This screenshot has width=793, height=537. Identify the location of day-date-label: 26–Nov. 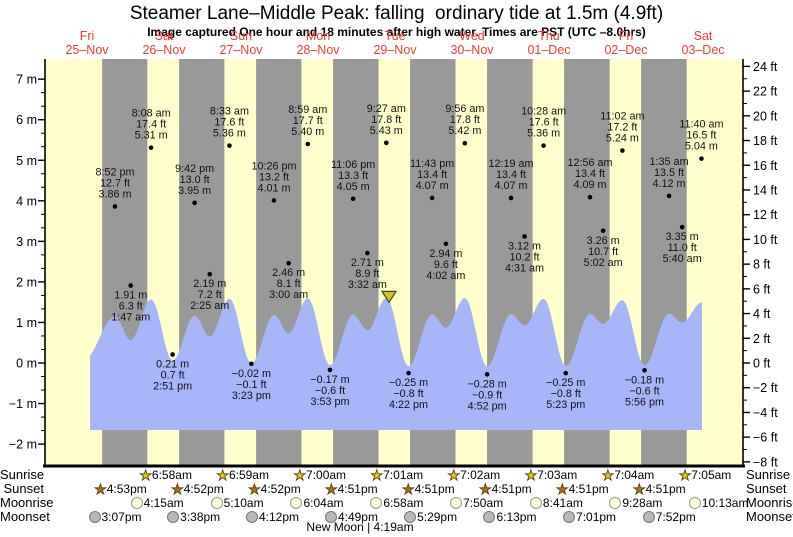
(164, 50).